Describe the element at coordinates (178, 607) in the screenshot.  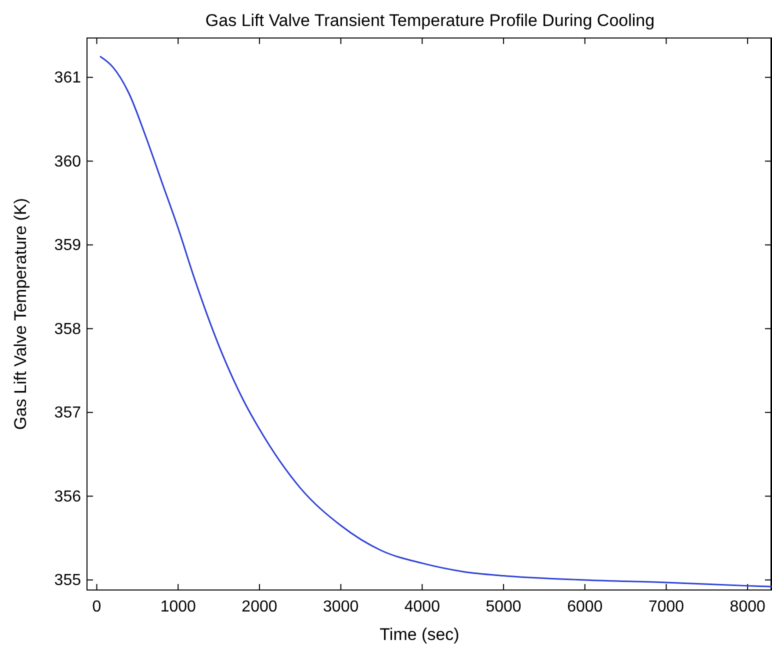
I see `x-tick-label: 1000` at that location.